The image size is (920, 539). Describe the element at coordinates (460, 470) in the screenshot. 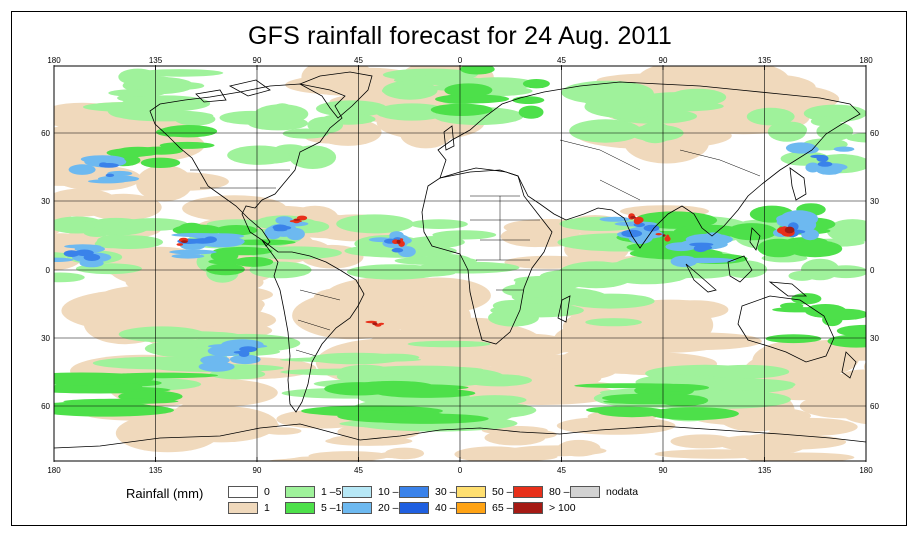

I see `lon-tick-label: 0` at that location.